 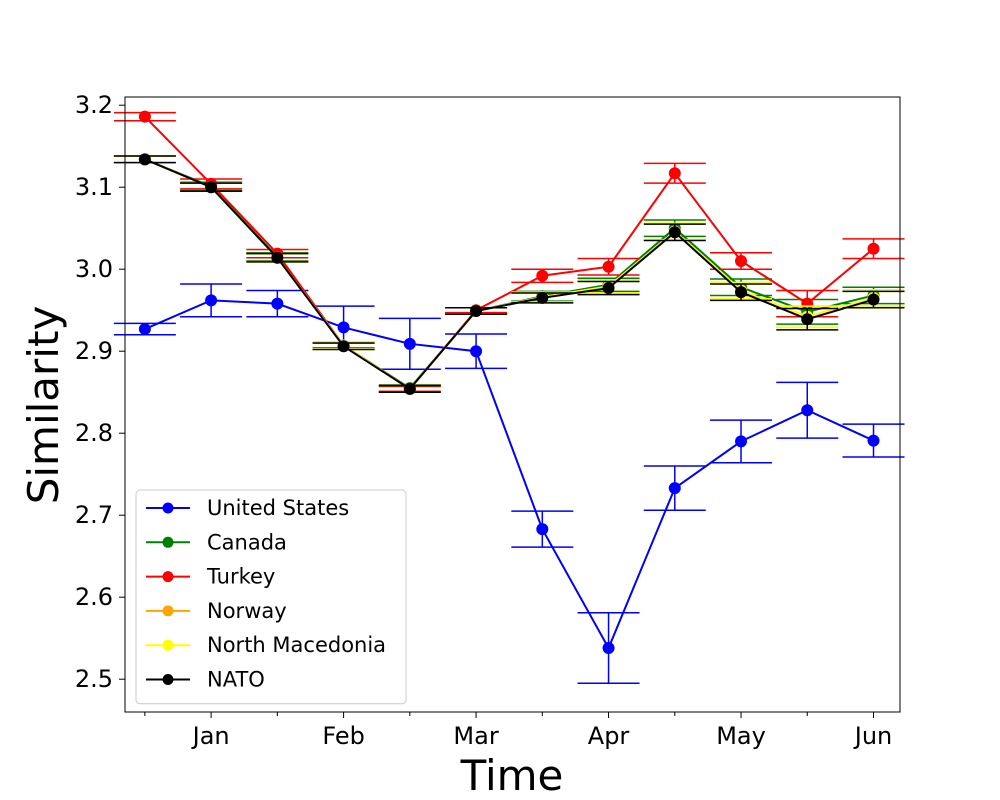 What do you see at coordinates (741, 736) in the screenshot?
I see `x-tick-label: May` at bounding box center [741, 736].